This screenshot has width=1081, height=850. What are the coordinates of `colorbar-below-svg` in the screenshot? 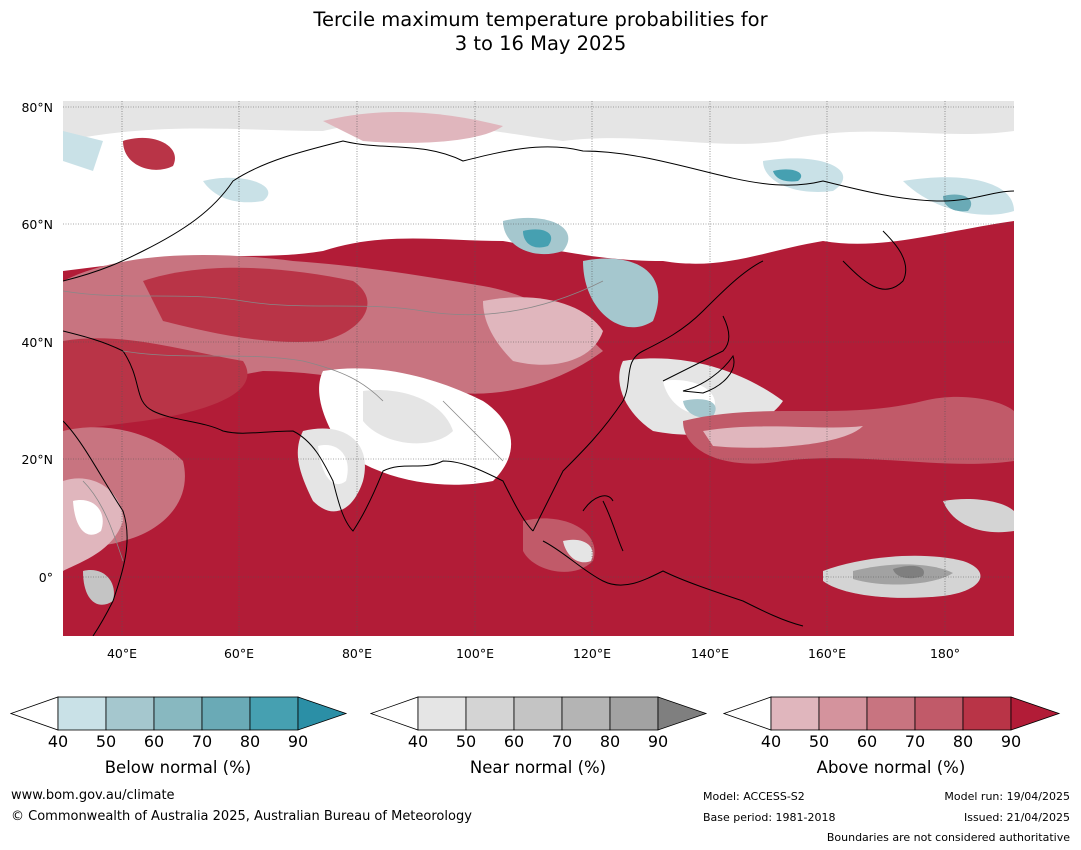 It's located at (178, 713).